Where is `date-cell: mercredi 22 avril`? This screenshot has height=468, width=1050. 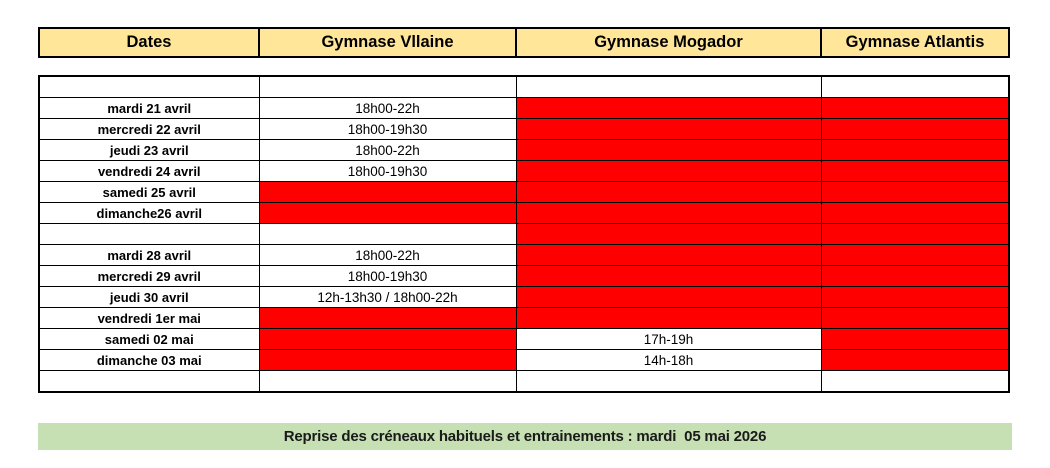 date-cell: mercredi 22 avril is located at coordinates (149, 129).